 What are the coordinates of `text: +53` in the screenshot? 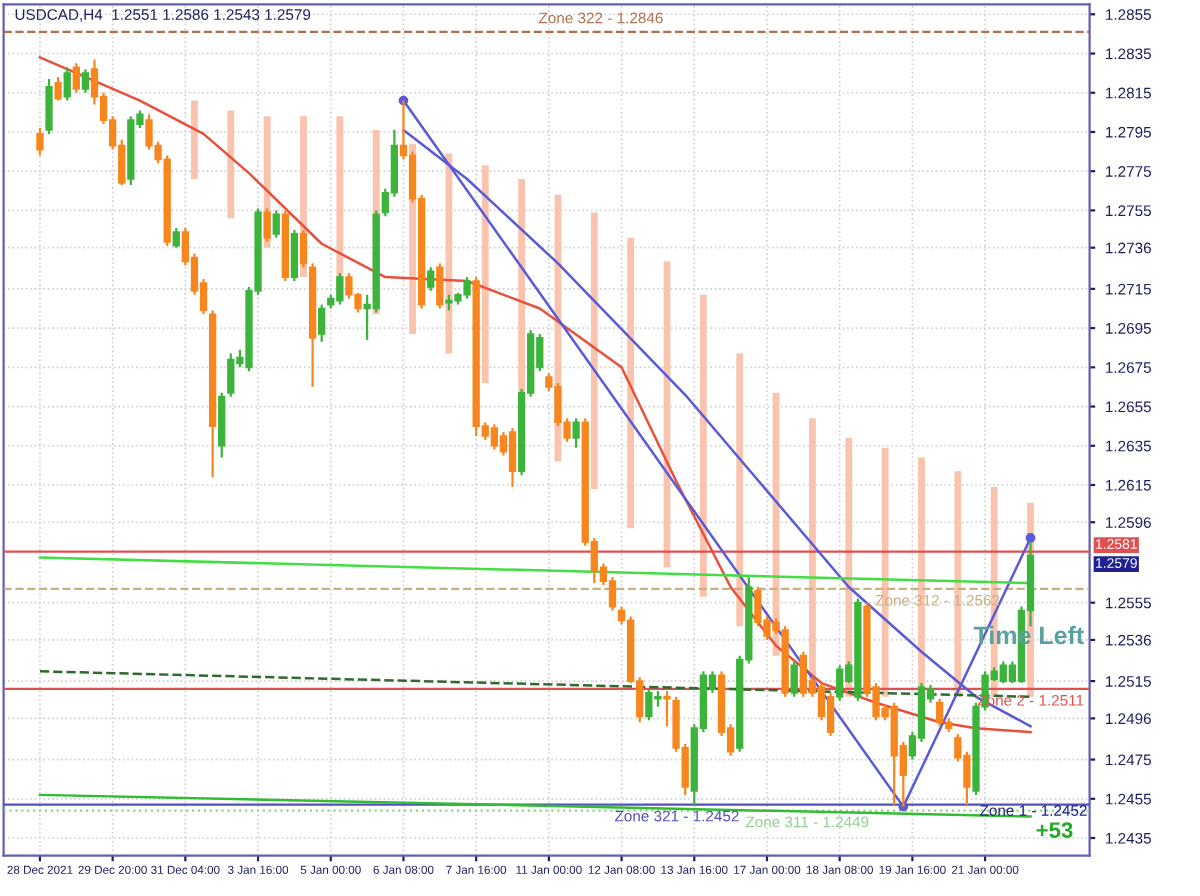 It's located at (1054, 830).